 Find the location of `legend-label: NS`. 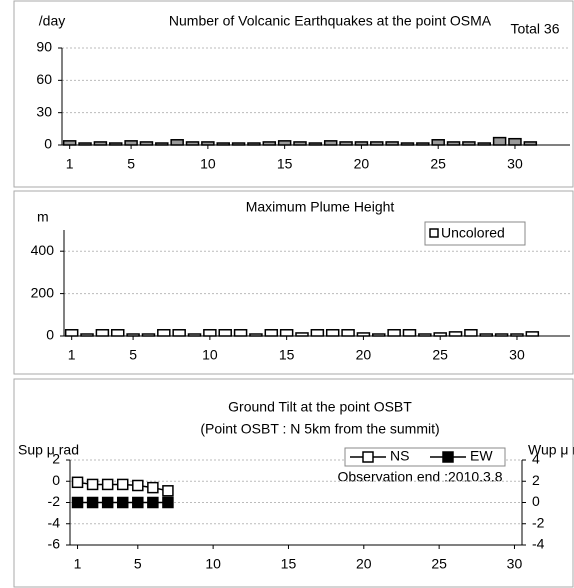

legend-label: NS is located at coordinates (399, 456).